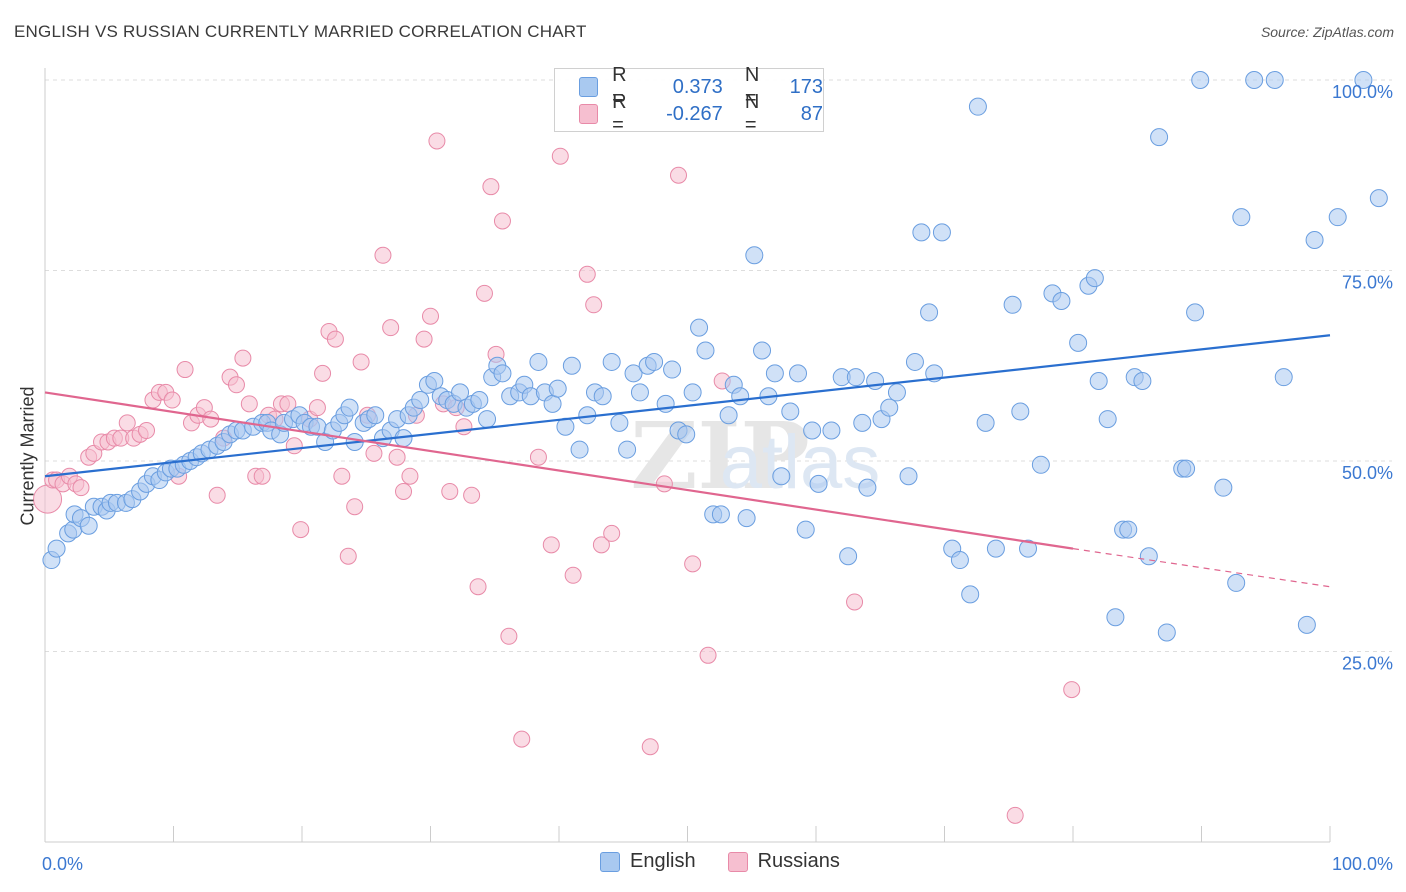  I want to click on russians-swatch, so click(589, 114).